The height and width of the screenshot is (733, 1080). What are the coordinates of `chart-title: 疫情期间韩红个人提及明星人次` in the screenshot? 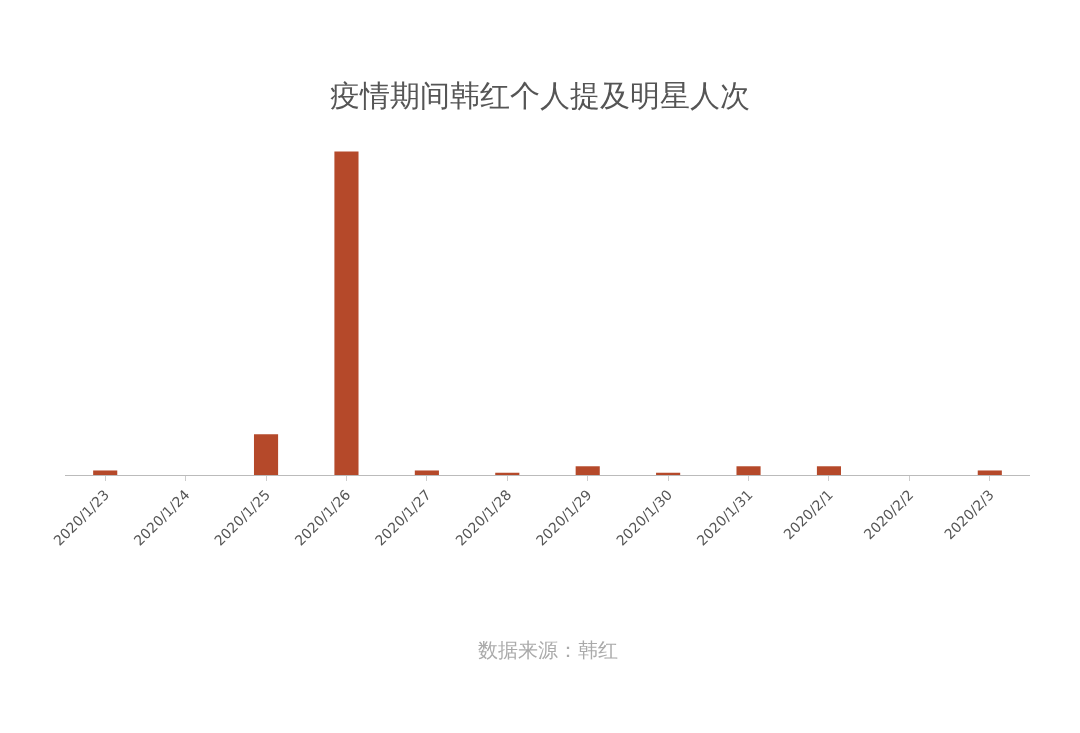 It's located at (540, 95).